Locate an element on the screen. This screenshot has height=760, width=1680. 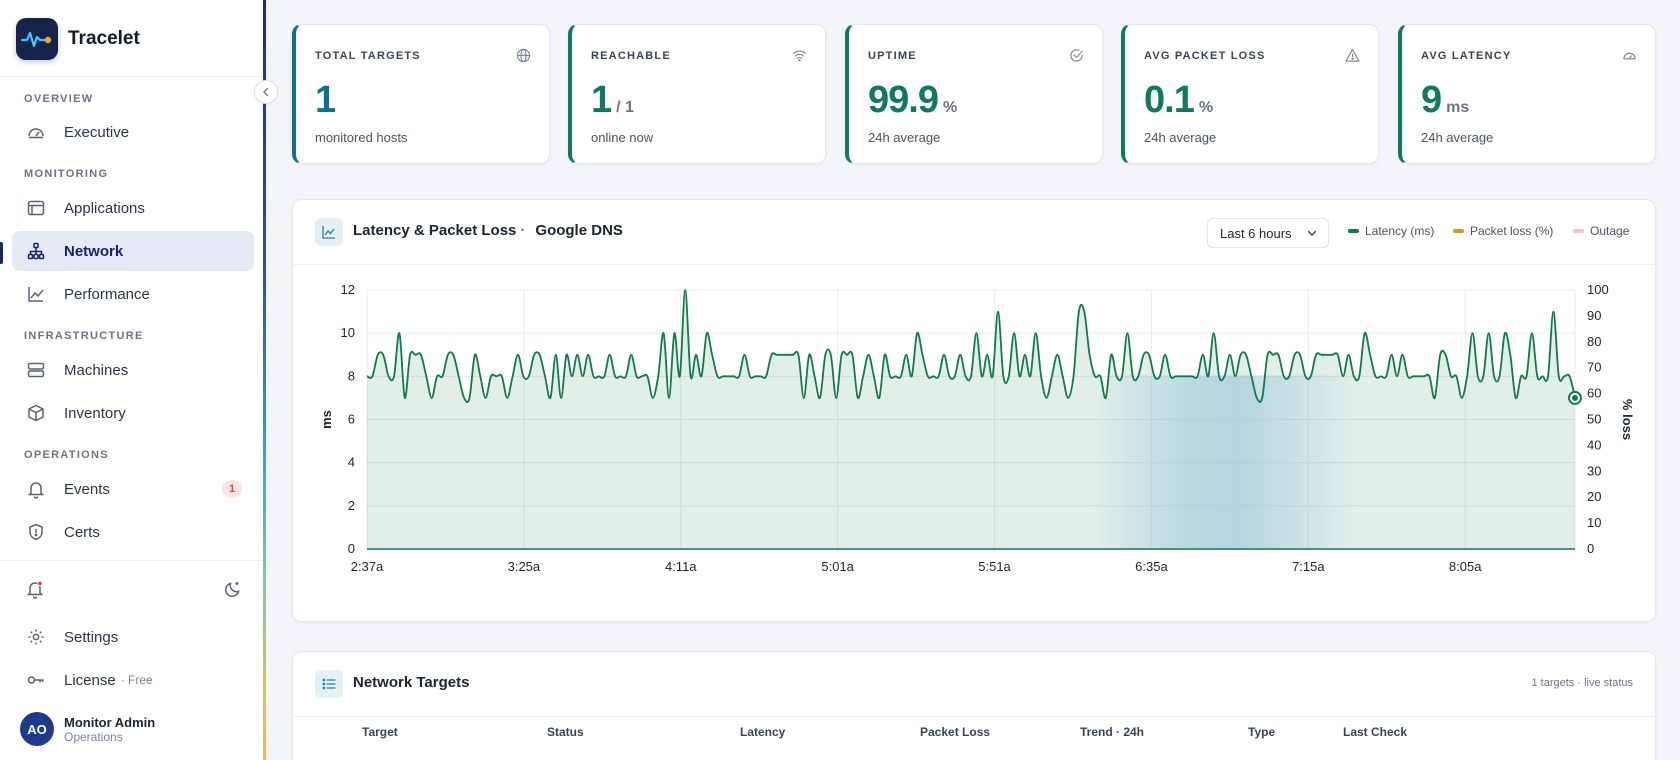
x-tick-label: 5:51a is located at coordinates (994, 566).